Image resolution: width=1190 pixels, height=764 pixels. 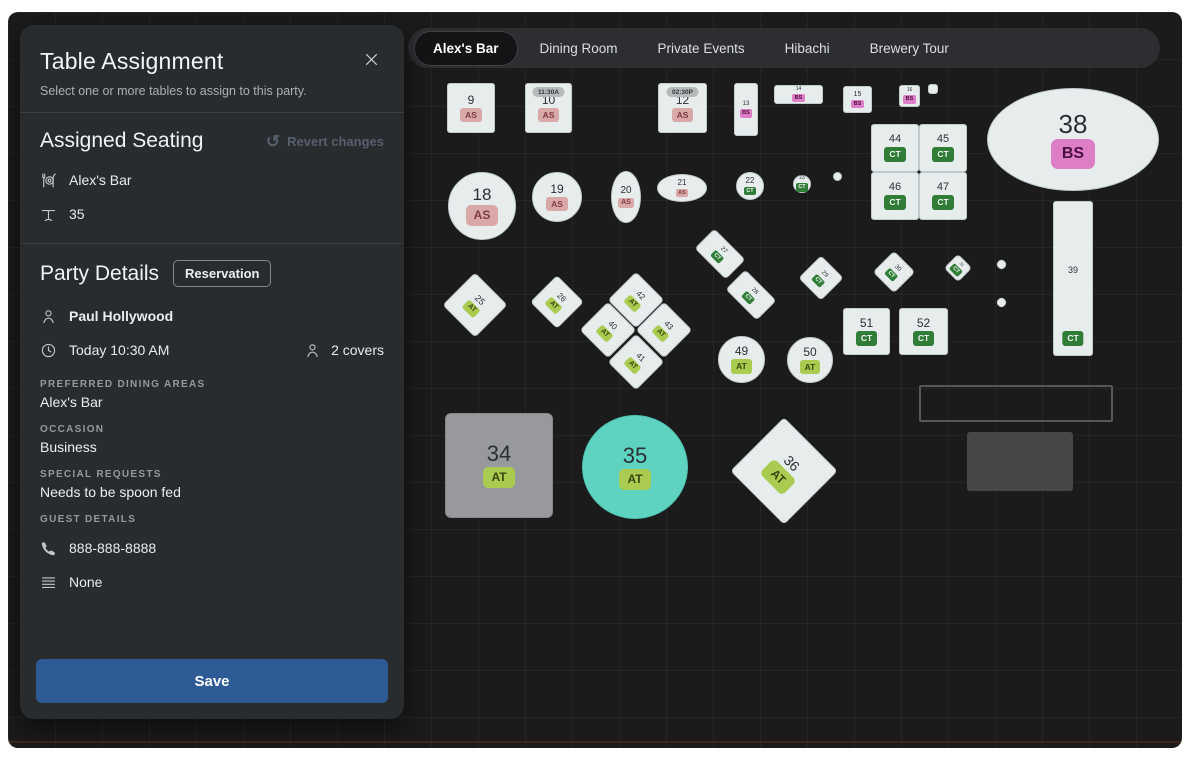 I want to click on phone-icon, so click(x=48, y=548).